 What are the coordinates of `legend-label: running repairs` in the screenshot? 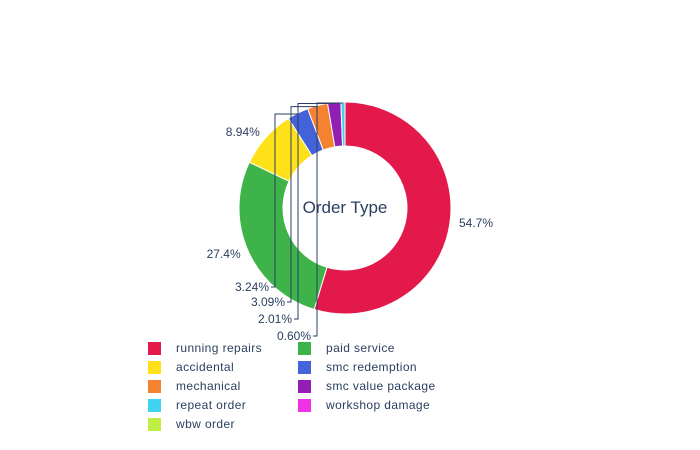 It's located at (219, 348).